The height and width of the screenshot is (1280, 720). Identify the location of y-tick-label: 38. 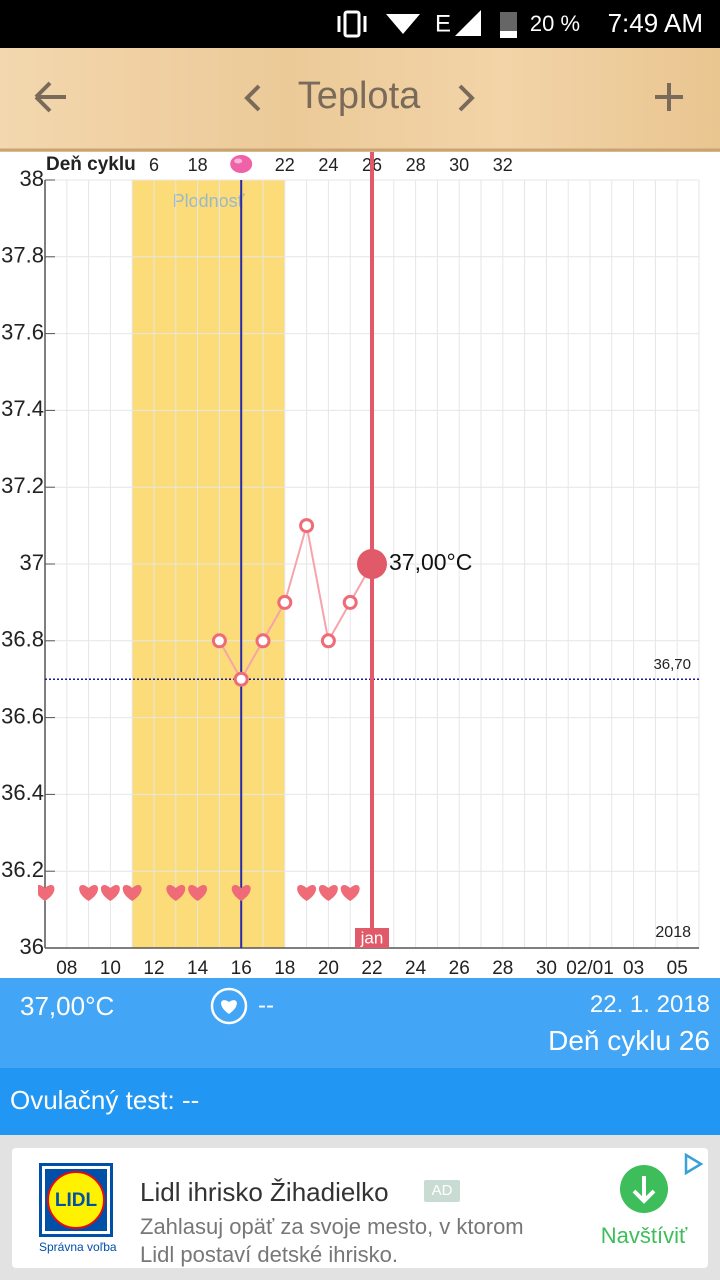
(32, 178).